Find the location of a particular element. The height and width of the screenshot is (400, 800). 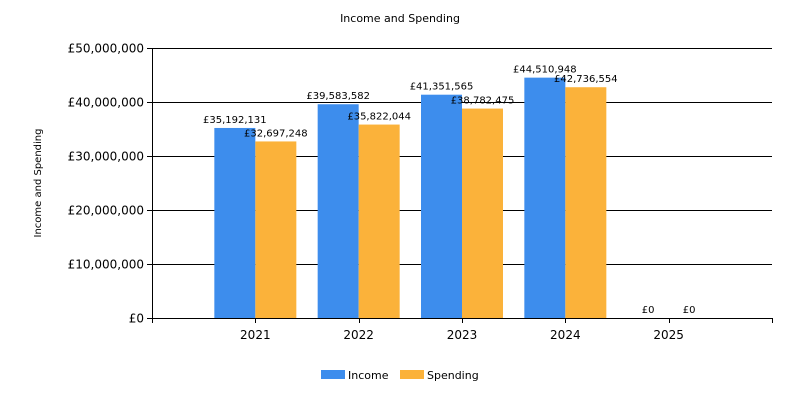

x-tick-label: 2023 is located at coordinates (462, 335).